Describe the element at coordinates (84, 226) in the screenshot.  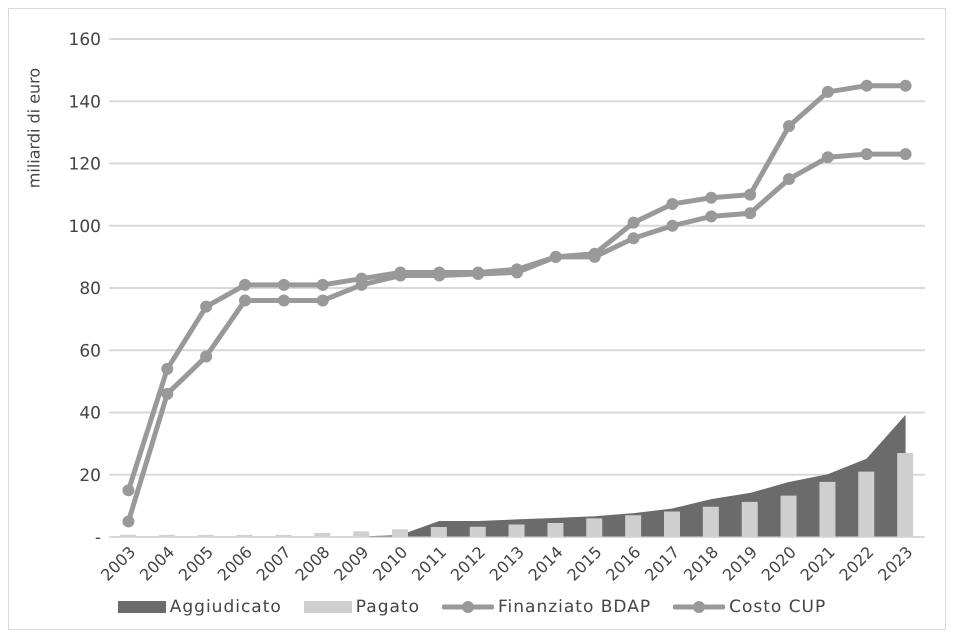
I see `y-tick-label: 100` at that location.